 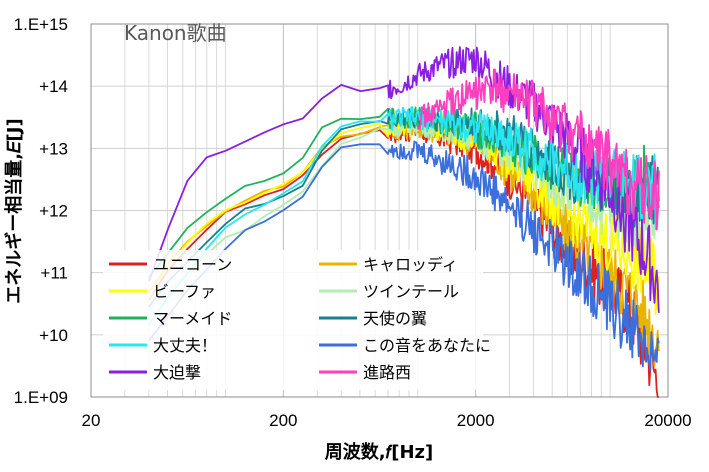 I want to click on legend-label: 大丈夫！, so click(x=185, y=345).